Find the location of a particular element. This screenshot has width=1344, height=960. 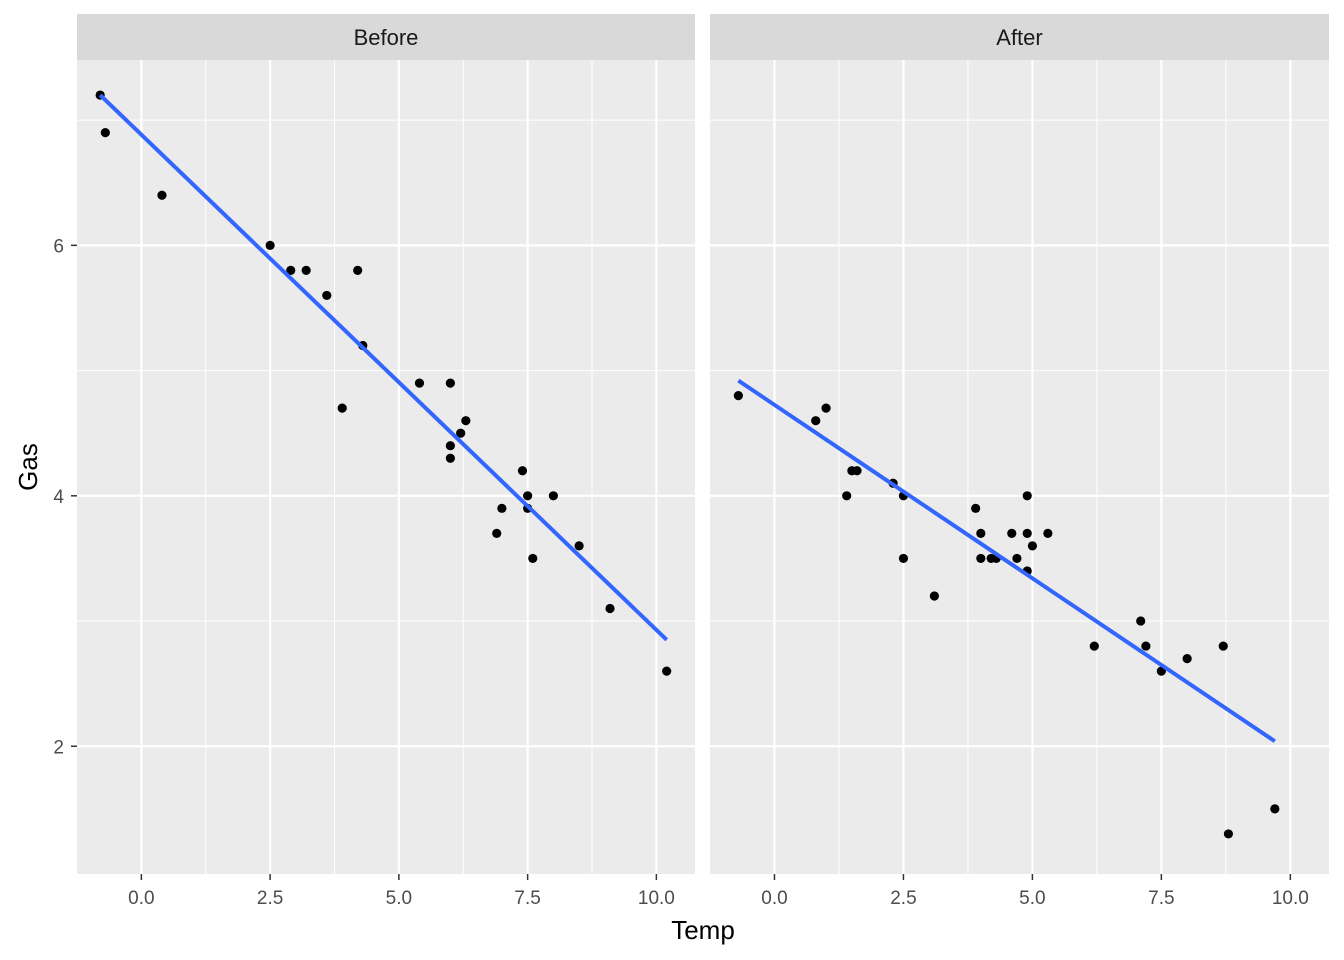

y-tick-label: 2 is located at coordinates (58, 747).